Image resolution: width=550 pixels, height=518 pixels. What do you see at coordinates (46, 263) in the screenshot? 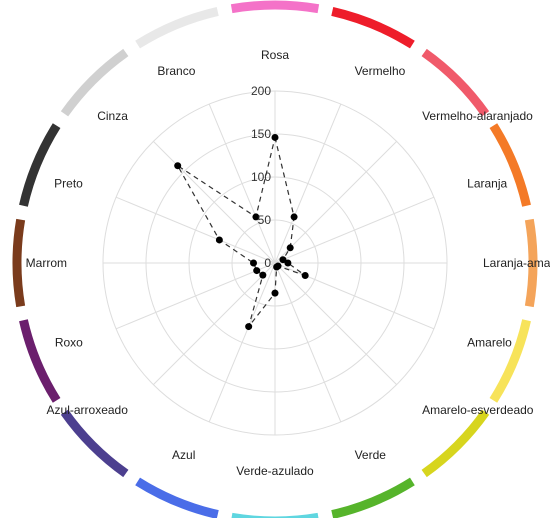
I see `category-label-marrom: Marrom` at bounding box center [46, 263].